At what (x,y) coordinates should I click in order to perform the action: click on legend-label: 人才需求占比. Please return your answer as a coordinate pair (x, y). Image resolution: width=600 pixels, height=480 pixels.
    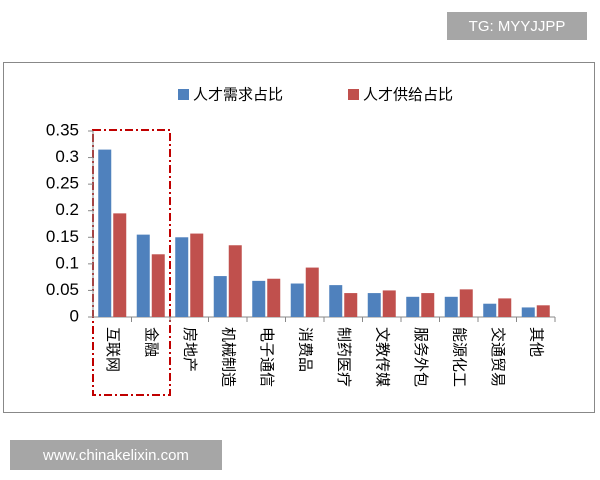
    Looking at the image, I should click on (238, 95).